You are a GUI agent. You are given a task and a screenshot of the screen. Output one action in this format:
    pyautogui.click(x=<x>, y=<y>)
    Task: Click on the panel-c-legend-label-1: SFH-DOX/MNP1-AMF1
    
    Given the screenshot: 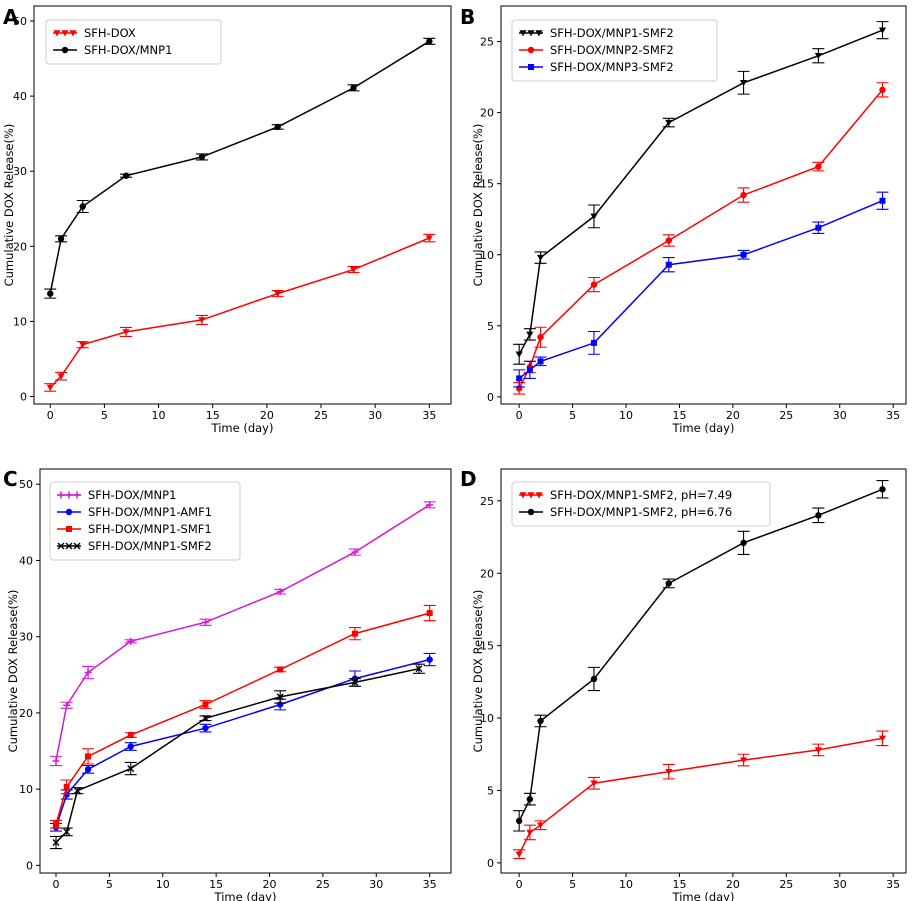 What is the action you would take?
    pyautogui.click(x=150, y=512)
    